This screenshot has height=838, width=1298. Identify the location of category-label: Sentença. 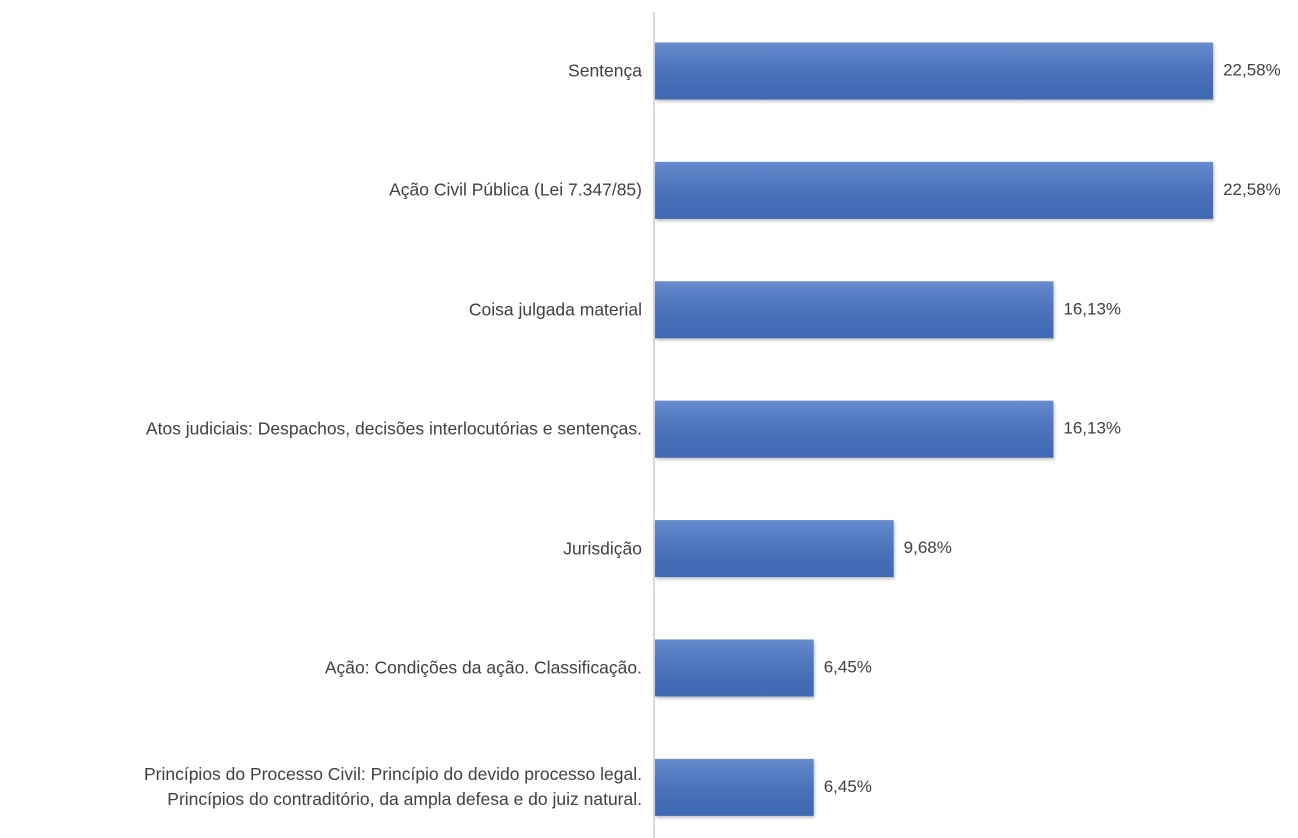
(605, 70).